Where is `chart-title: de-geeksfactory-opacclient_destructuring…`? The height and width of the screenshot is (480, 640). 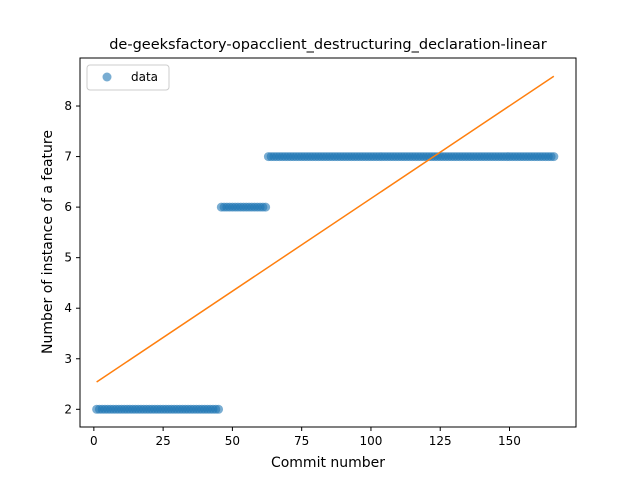
chart-title: de-geeksfactory-opacclient_destructuring… is located at coordinates (328, 45).